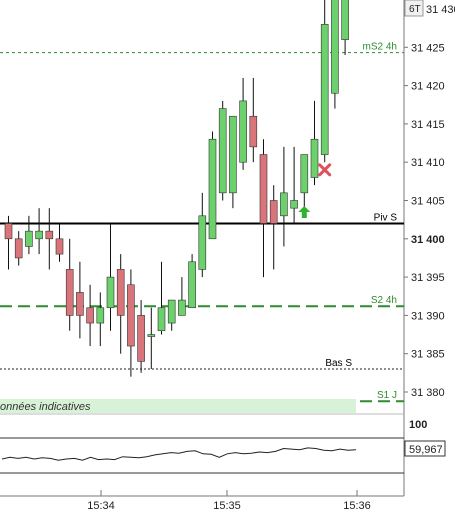 This screenshot has width=455, height=515. I want to click on timeframe-badge, so click(414, 8).